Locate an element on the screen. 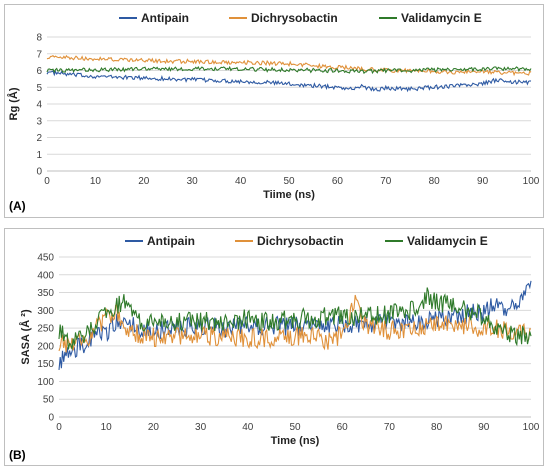 The width and height of the screenshot is (550, 470). y-tick-label: 200 is located at coordinates (45, 346).